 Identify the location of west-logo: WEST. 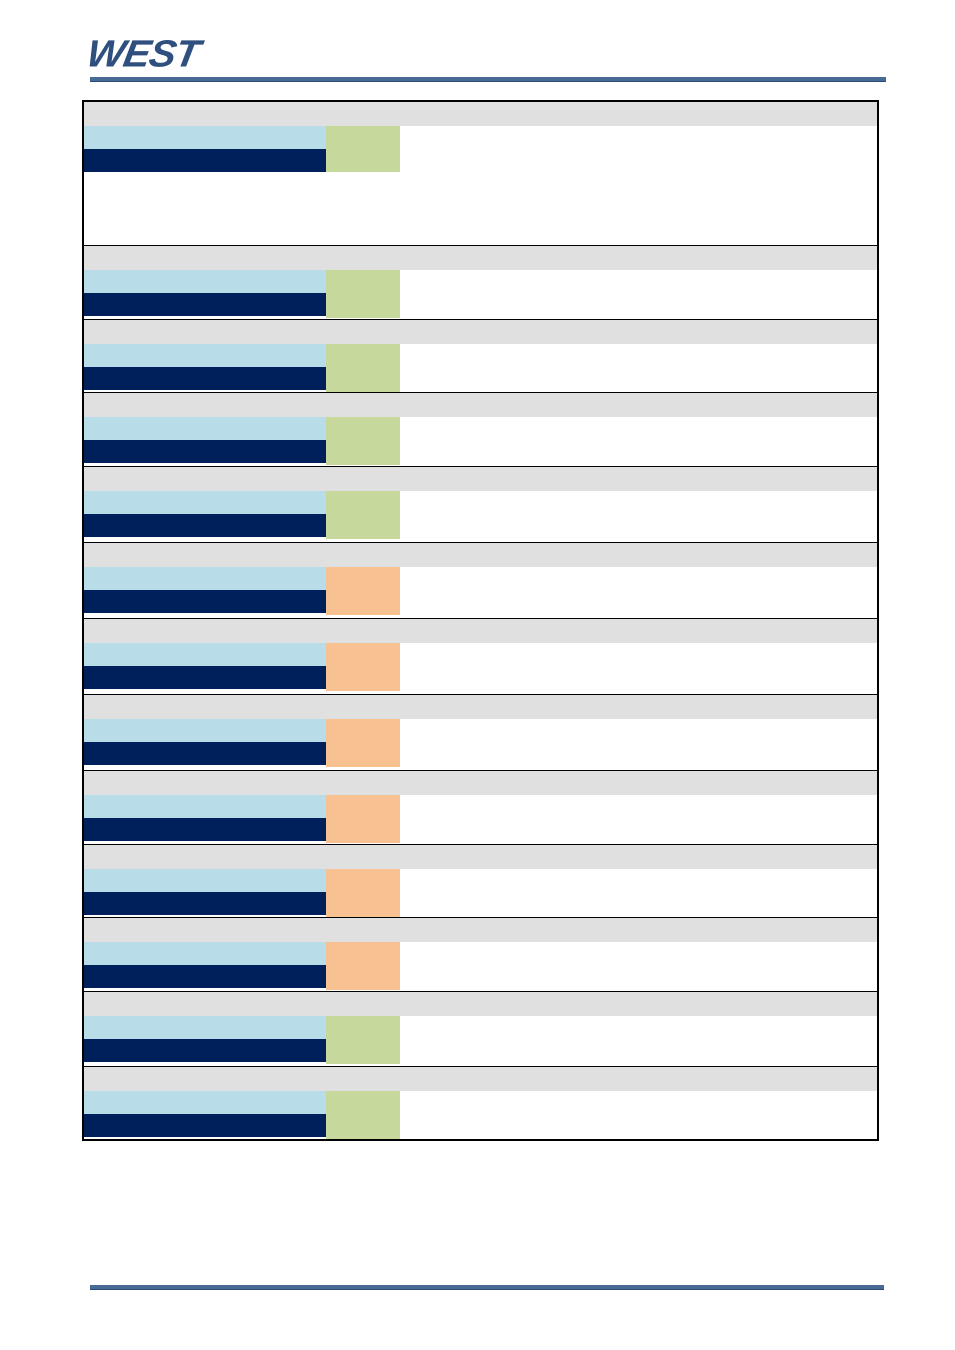
(143, 54).